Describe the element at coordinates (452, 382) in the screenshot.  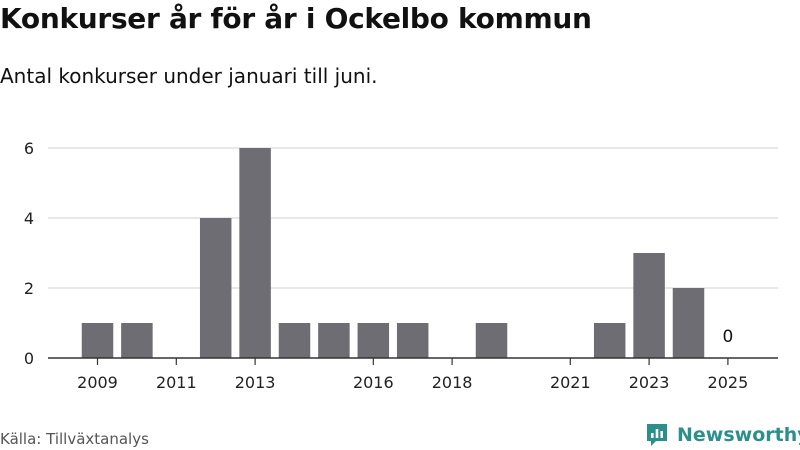
I see `x-tick-label: 2018` at that location.